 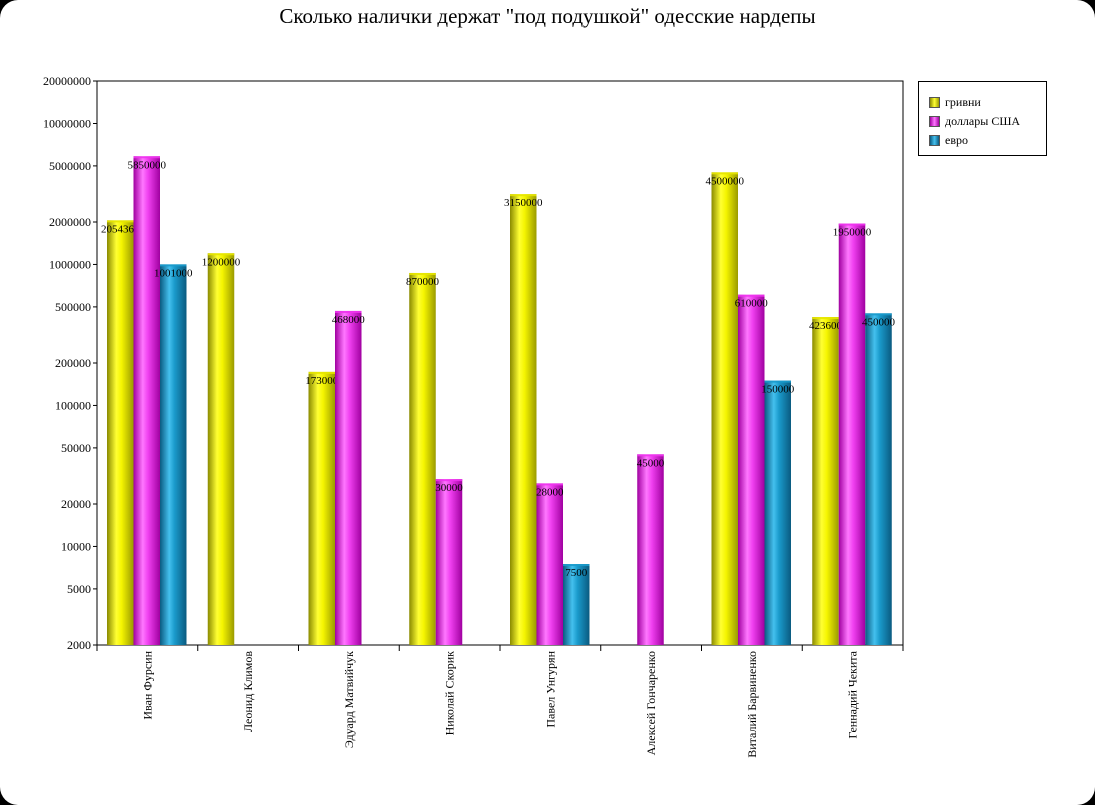 What do you see at coordinates (67, 123) in the screenshot?
I see `y-tick-label: 10000000` at bounding box center [67, 123].